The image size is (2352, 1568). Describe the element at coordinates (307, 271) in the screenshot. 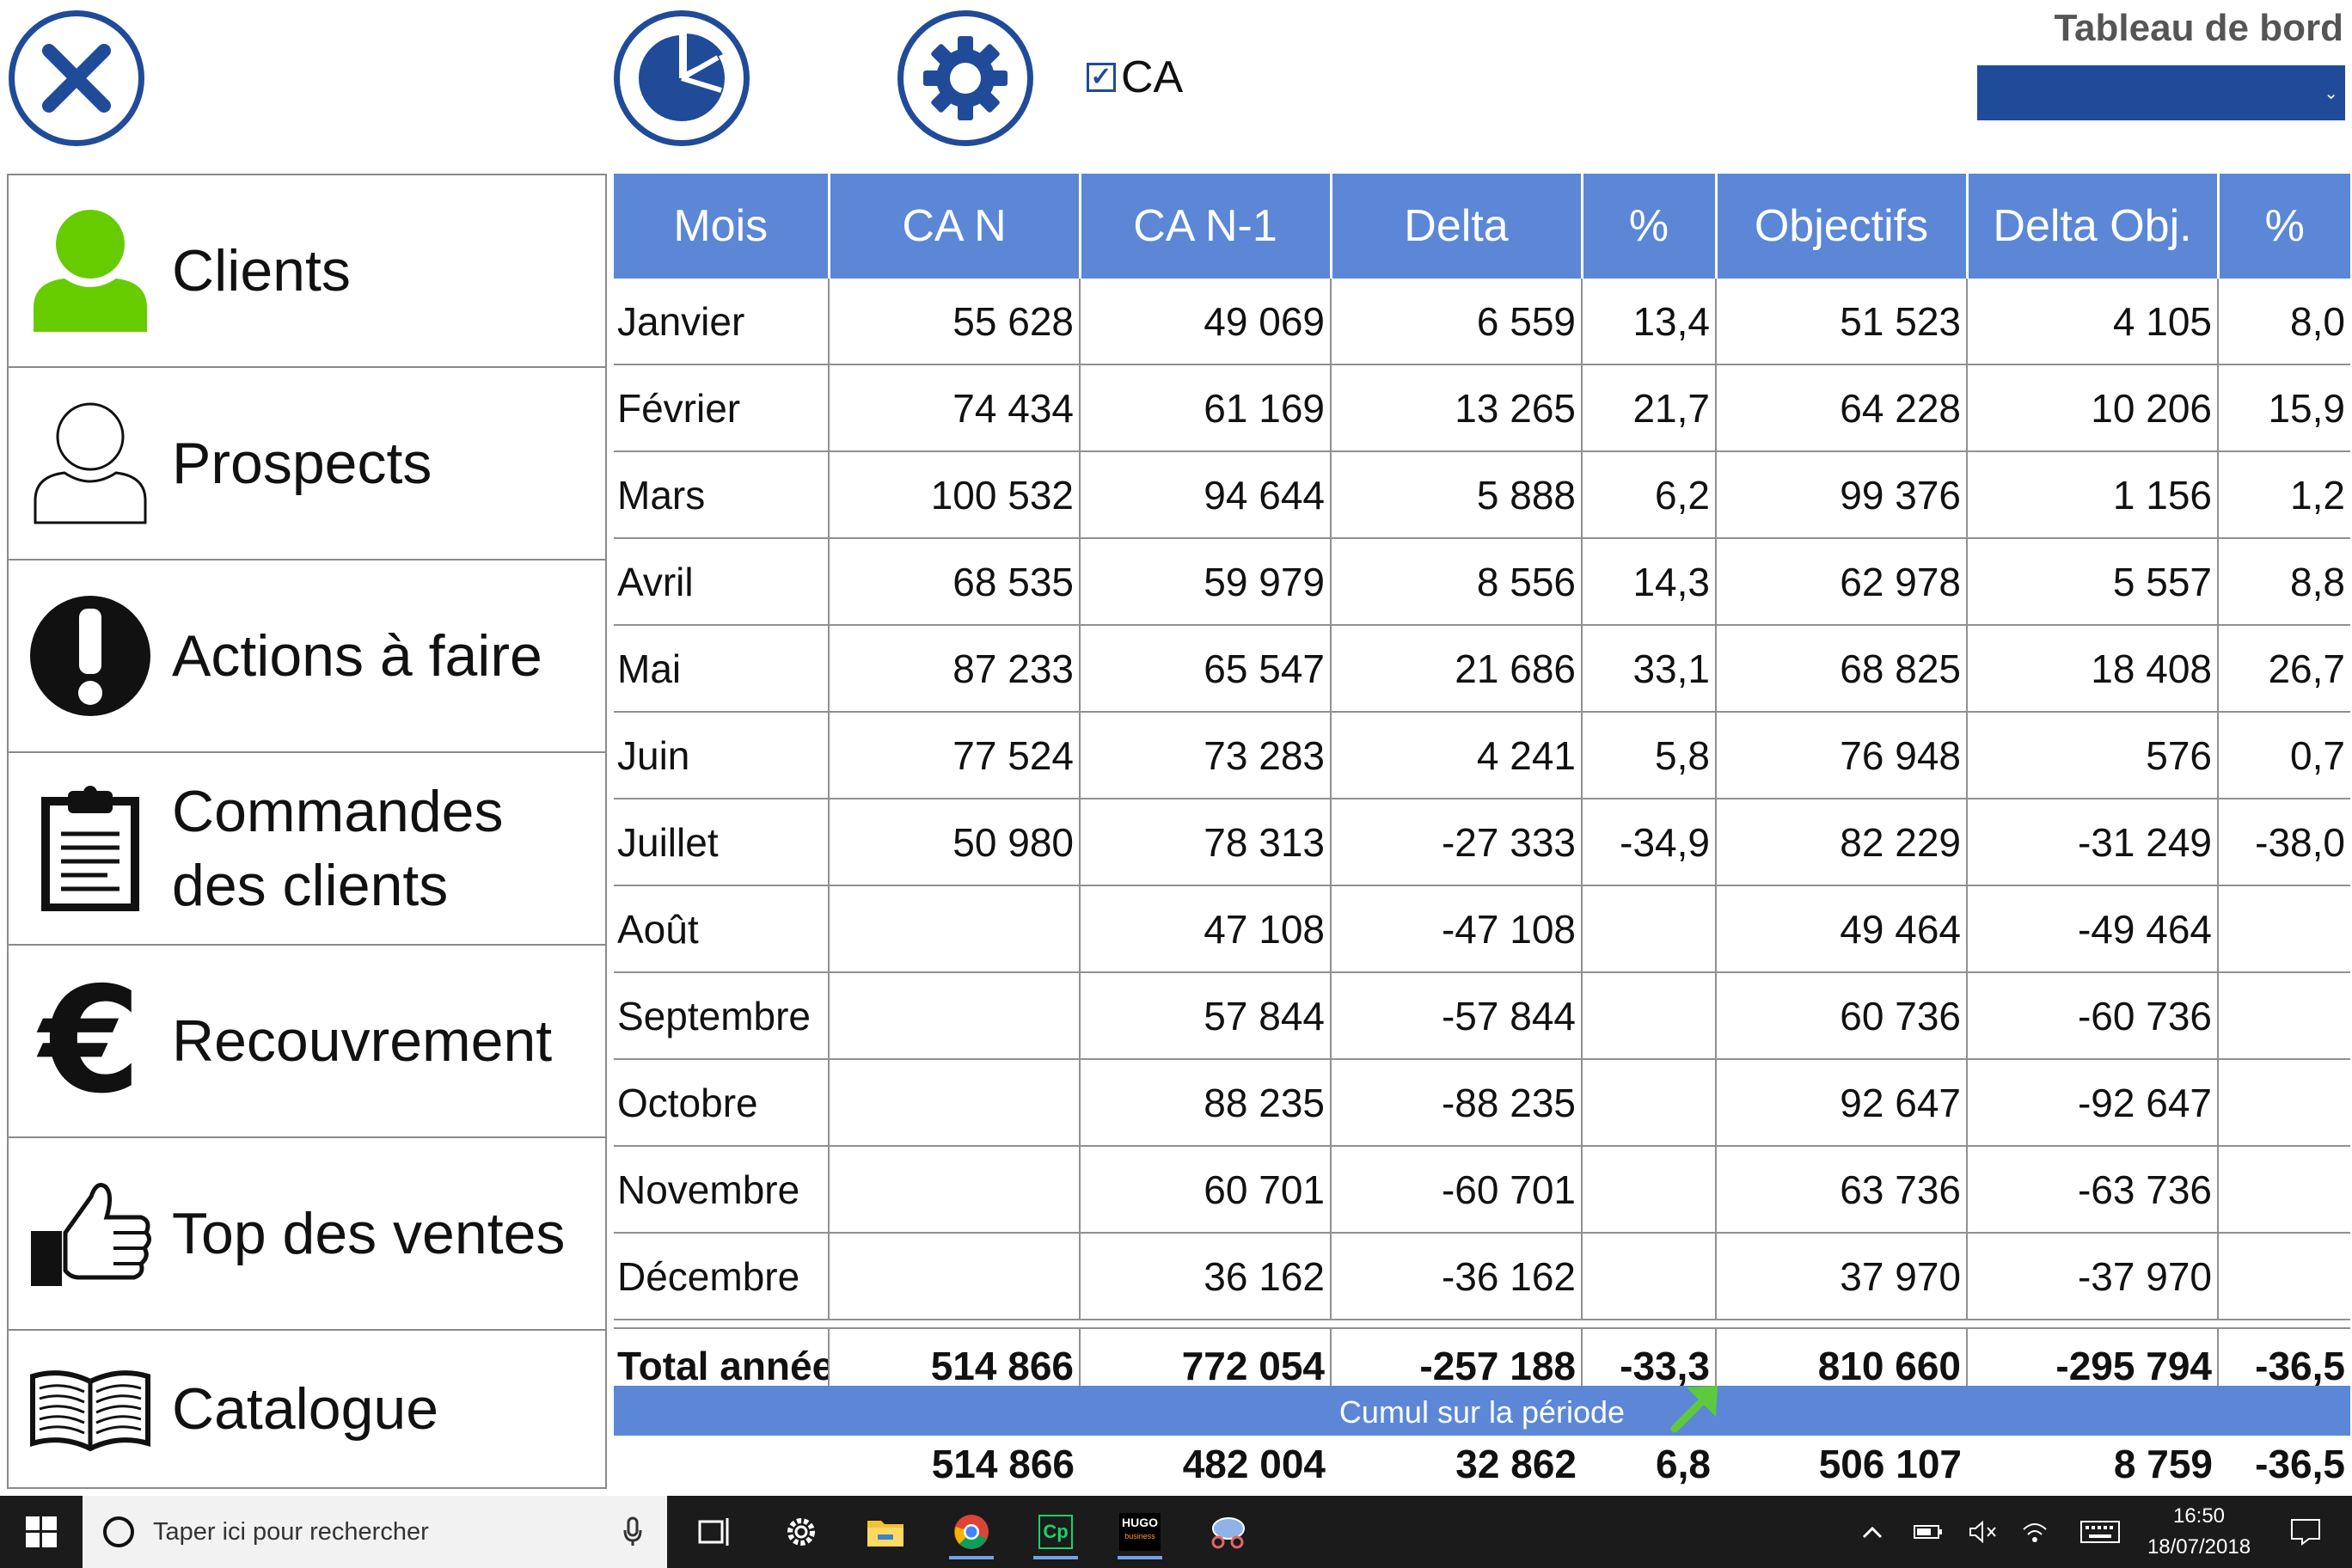

I see `sidebar-item-clients: Clients` at that location.